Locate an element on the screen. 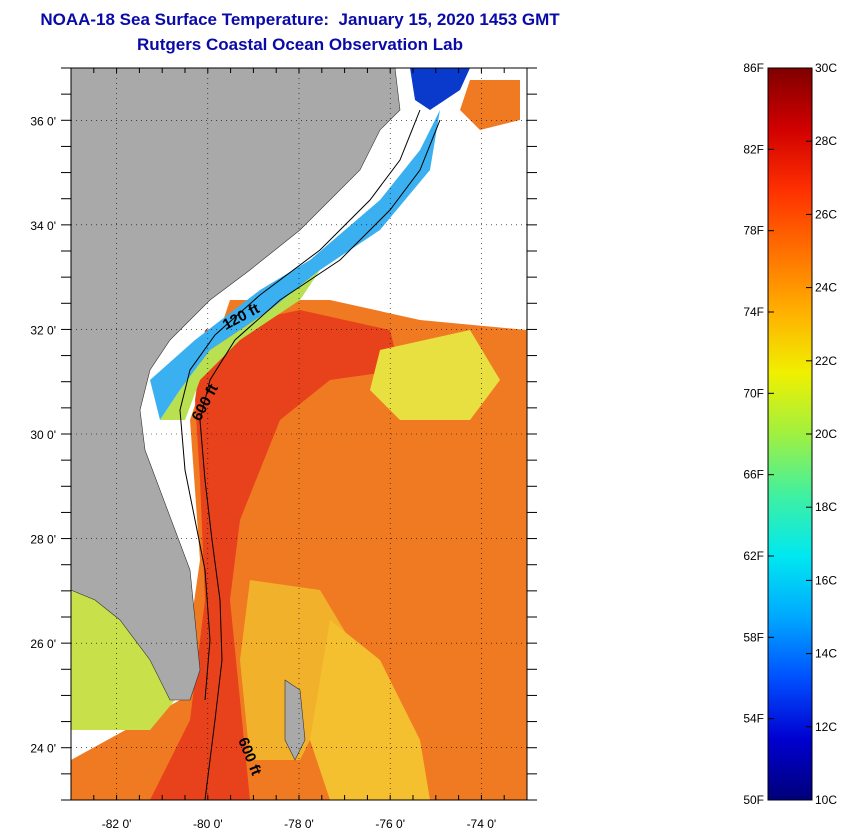  sst-cold-coastal-band is located at coordinates (295, 265).